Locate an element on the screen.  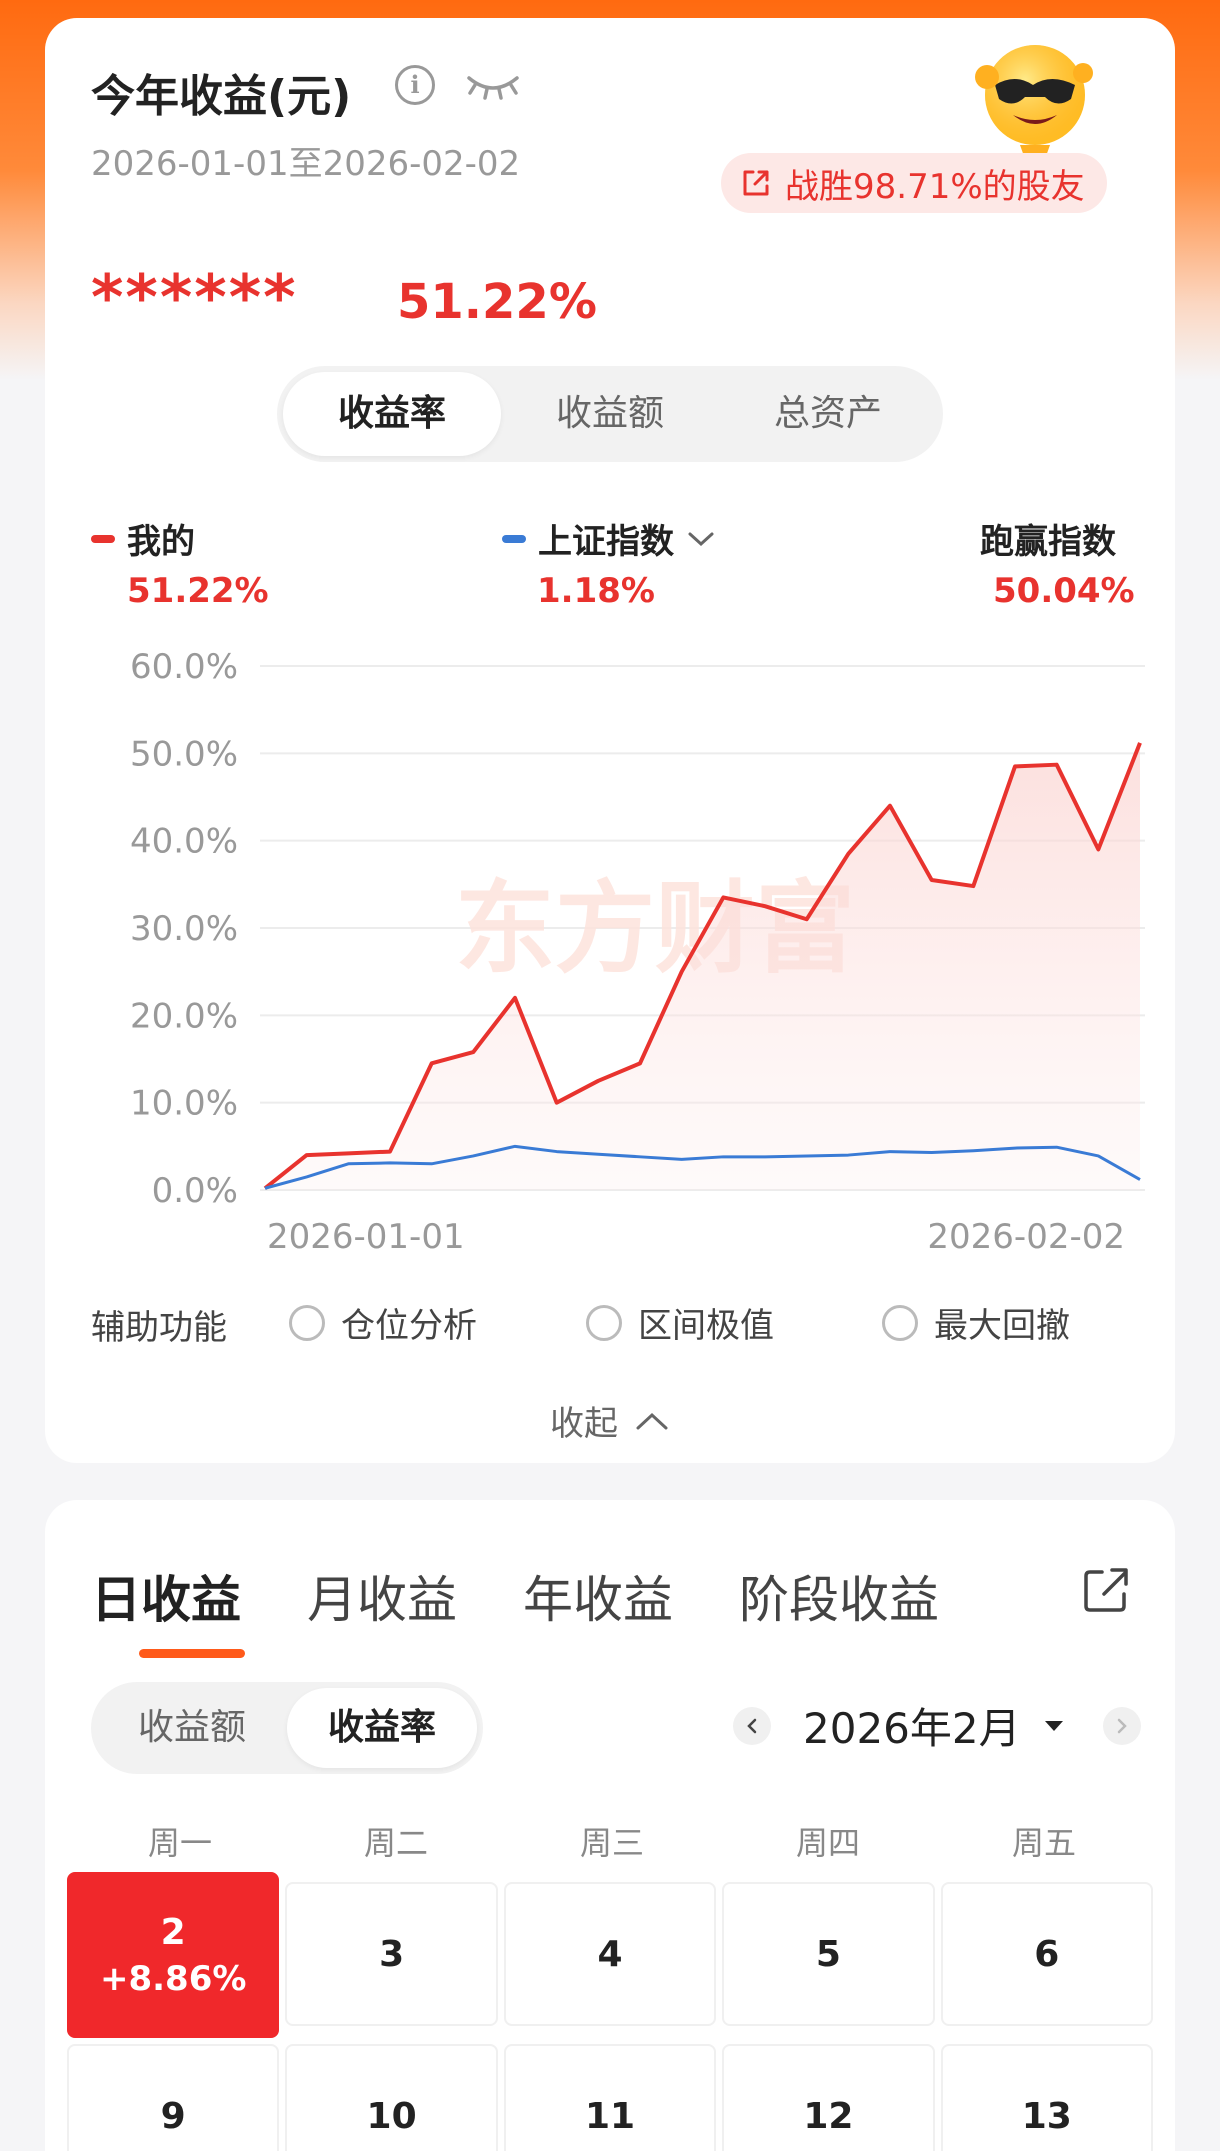
day-number: 5 is located at coordinates (828, 1954).